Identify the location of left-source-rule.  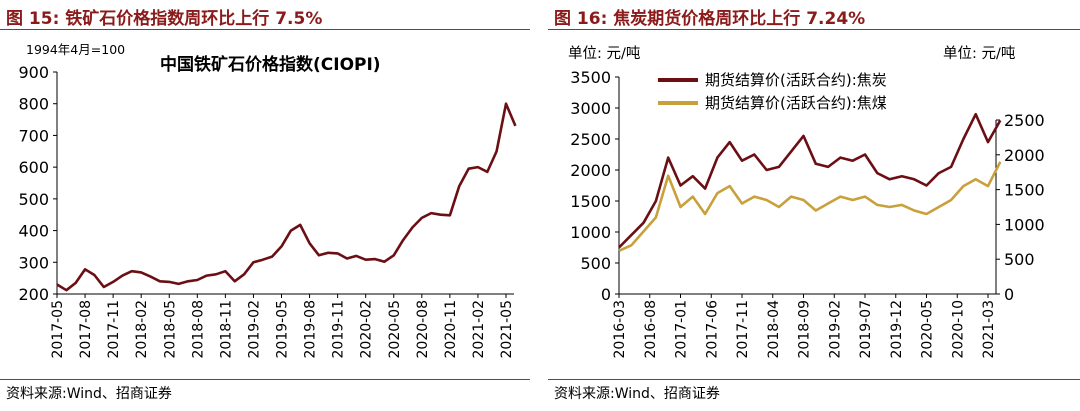
(265, 379).